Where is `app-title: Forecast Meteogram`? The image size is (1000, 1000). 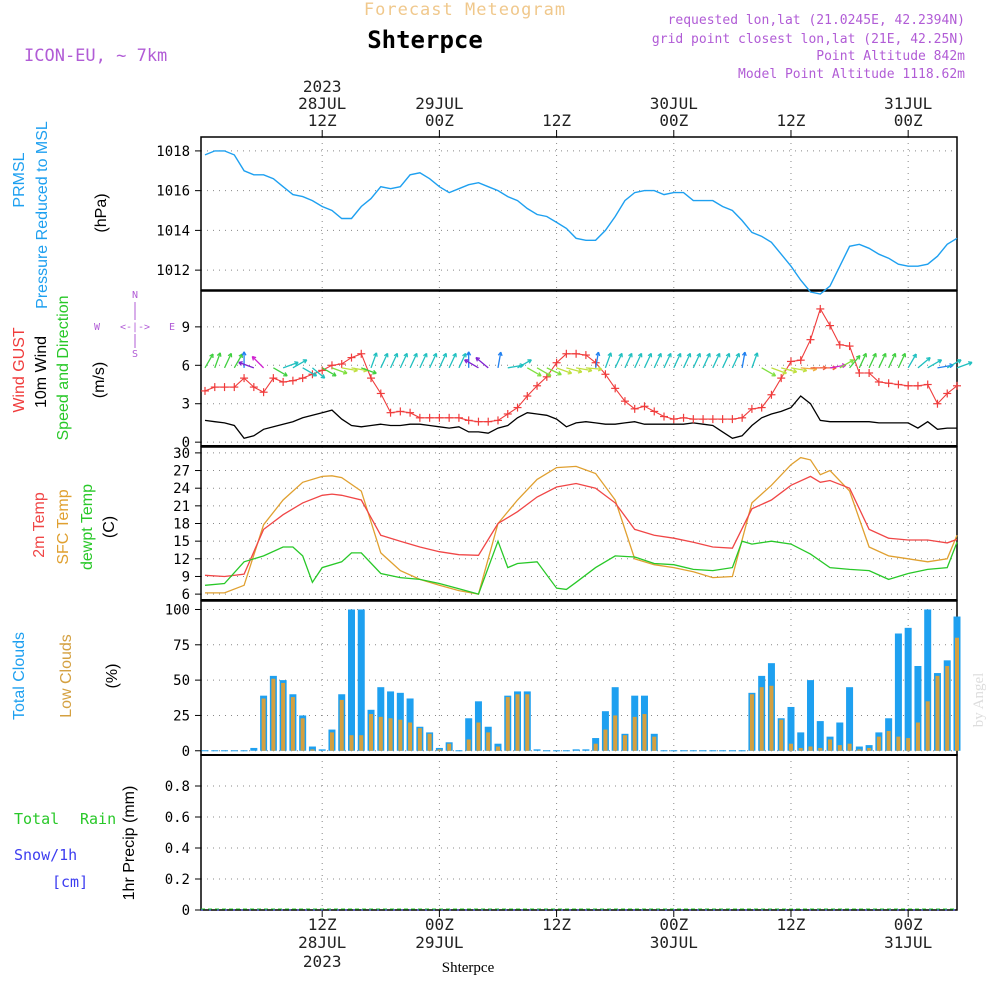 app-title: Forecast Meteogram is located at coordinates (465, 10).